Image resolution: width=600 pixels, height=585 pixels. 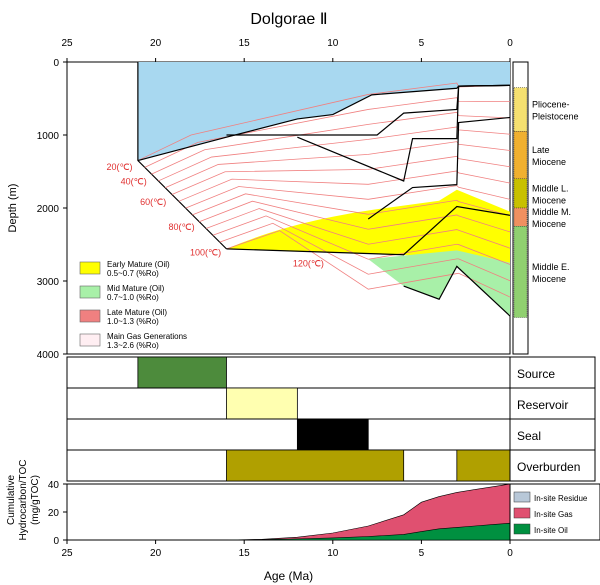 I want to click on y-tick-label: 20, so click(x=54, y=513).